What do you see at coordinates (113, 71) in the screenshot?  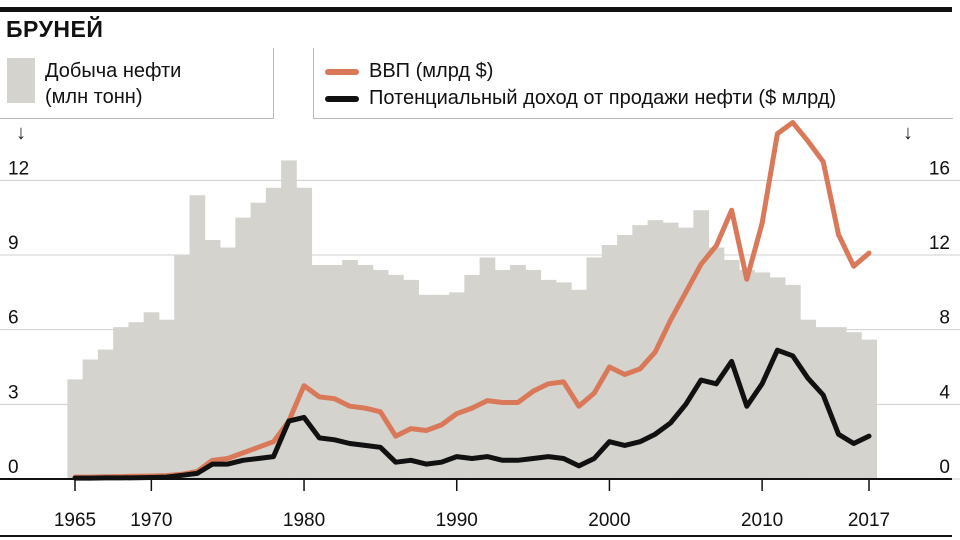 I see `legend-bars-label-line1: Добыча нефти` at bounding box center [113, 71].